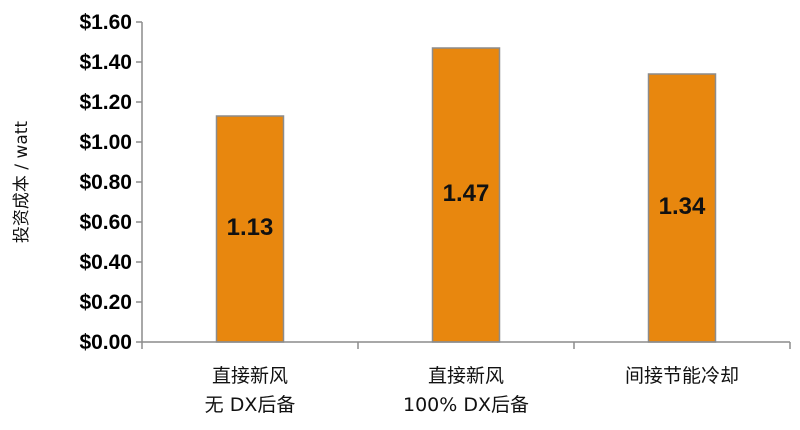  Describe the element at coordinates (105, 62) in the screenshot. I see `y-tick-label: $1.40` at that location.